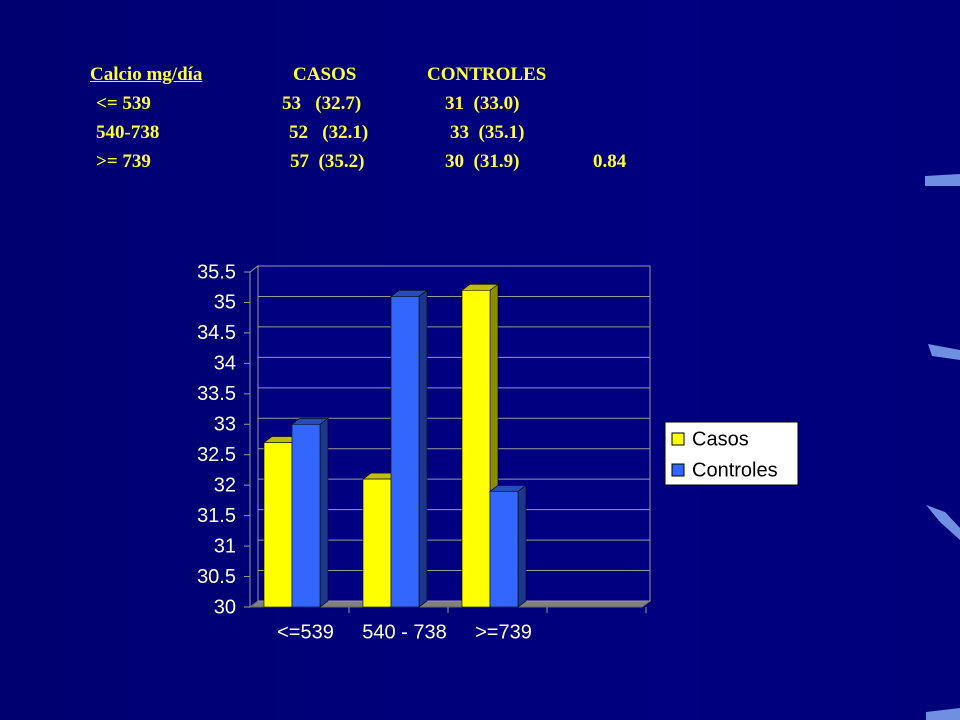 The width and height of the screenshot is (960, 720). Describe the element at coordinates (487, 132) in the screenshot. I see `table-cell: 33 (35.1)` at that location.